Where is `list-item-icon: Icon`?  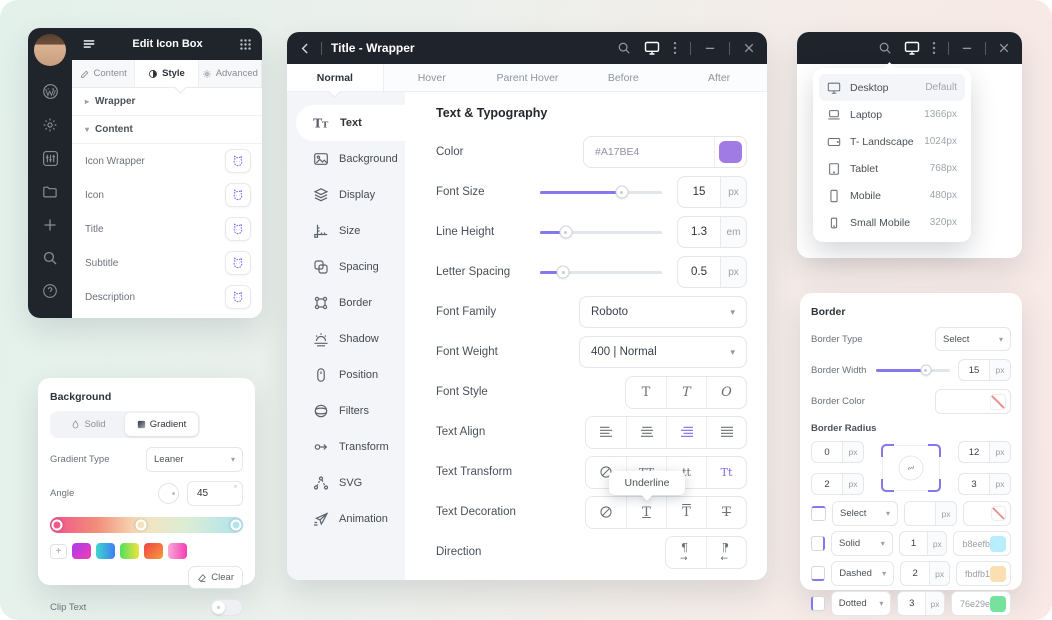 list-item-icon: Icon is located at coordinates (167, 195).